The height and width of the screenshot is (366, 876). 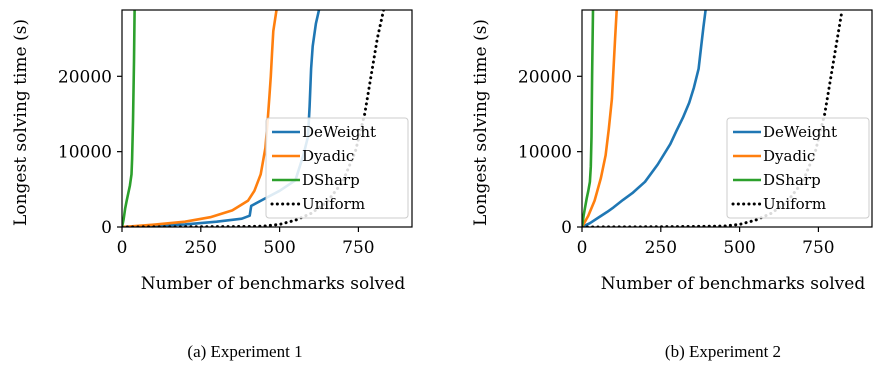 I want to click on panel-caption: (a) Experiment 1, so click(x=244, y=351).